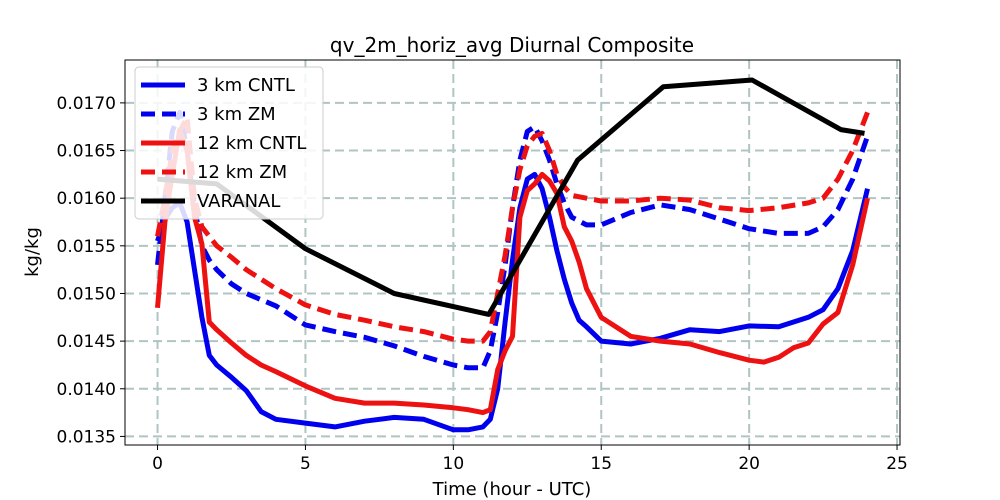 This screenshot has height=500, width=1000. What do you see at coordinates (512, 489) in the screenshot?
I see `x-axis-label: Time (hour - UTC)` at bounding box center [512, 489].